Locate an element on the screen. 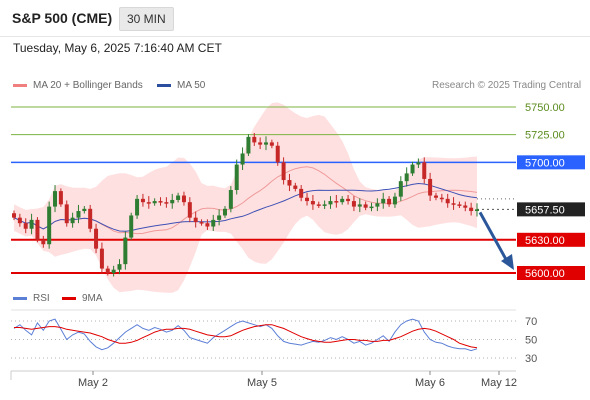 This screenshot has height=400, width=590. 9ma-legend-label: 9MA is located at coordinates (92, 298).